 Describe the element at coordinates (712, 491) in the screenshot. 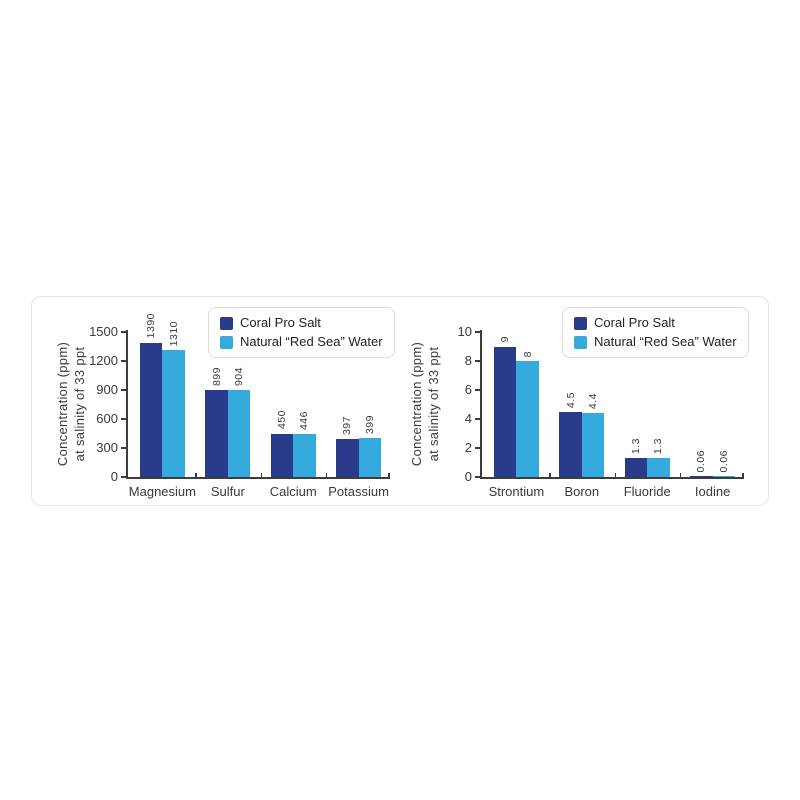

I see `x-category-label: Iodine` at that location.